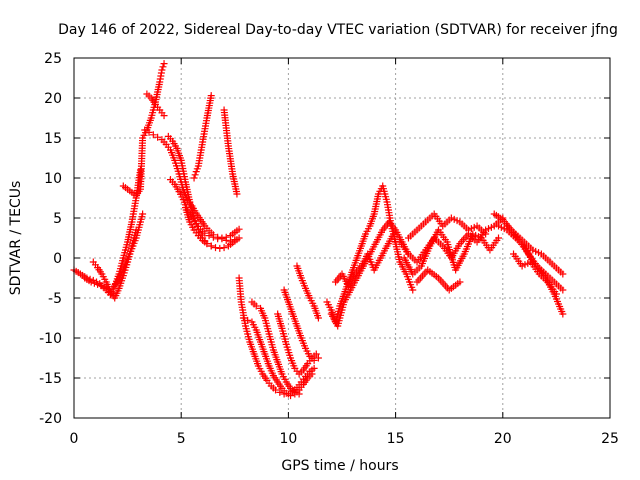 The image size is (640, 480). What do you see at coordinates (53, 139) in the screenshot?
I see `y-tick-label: 15` at bounding box center [53, 139].